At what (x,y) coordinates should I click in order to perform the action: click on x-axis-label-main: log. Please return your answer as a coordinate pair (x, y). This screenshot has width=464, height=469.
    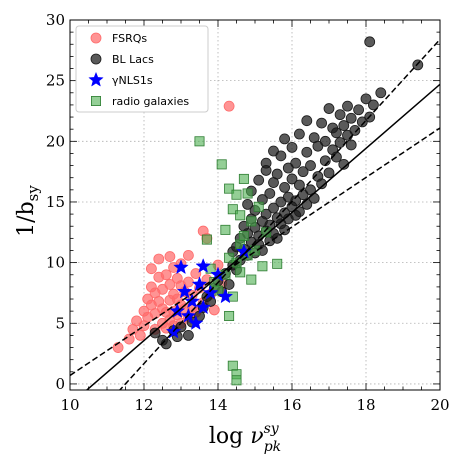
    Looking at the image, I should click on (229, 436).